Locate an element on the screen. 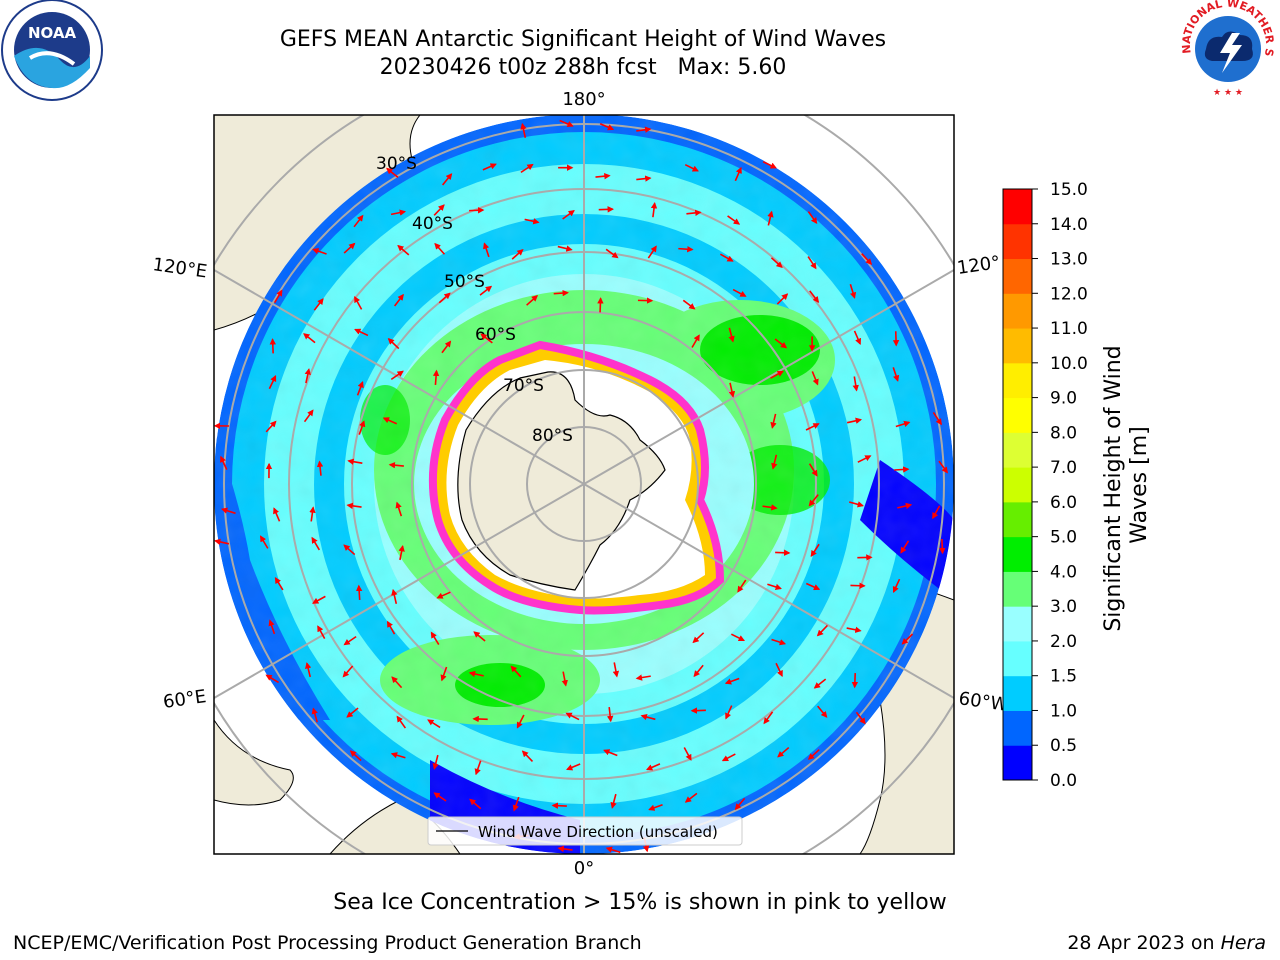 The width and height of the screenshot is (1280, 960). lat-label-30s: 30°S is located at coordinates (396, 164).